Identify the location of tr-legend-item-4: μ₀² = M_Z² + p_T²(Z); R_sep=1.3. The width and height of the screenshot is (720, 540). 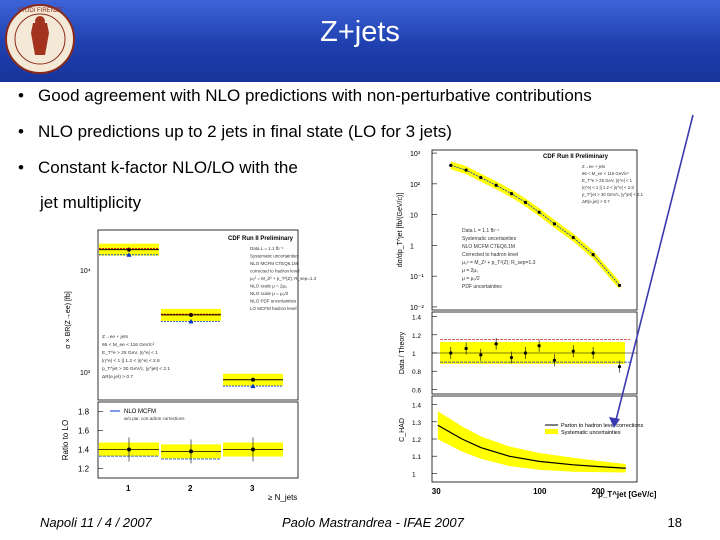
(499, 263).